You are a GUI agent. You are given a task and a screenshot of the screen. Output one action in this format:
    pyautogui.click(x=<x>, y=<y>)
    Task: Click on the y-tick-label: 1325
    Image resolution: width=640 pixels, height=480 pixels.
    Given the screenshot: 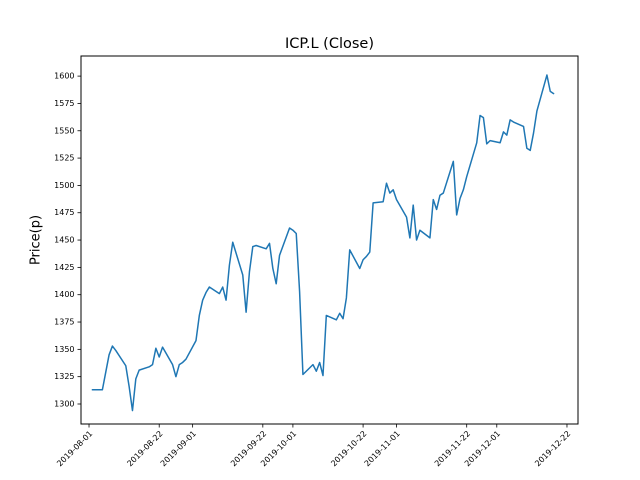 What is the action you would take?
    pyautogui.click(x=64, y=376)
    